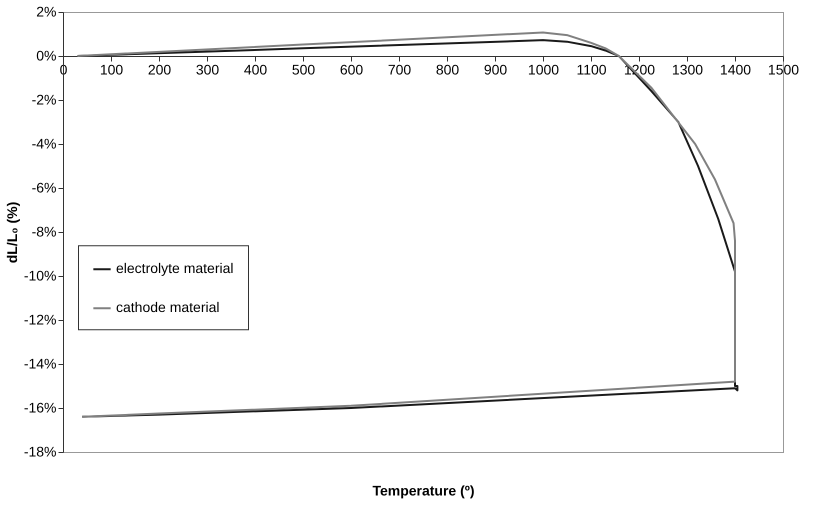 This screenshot has width=839, height=507. Describe the element at coordinates (208, 70) in the screenshot. I see `x-tick-label: 300` at that location.